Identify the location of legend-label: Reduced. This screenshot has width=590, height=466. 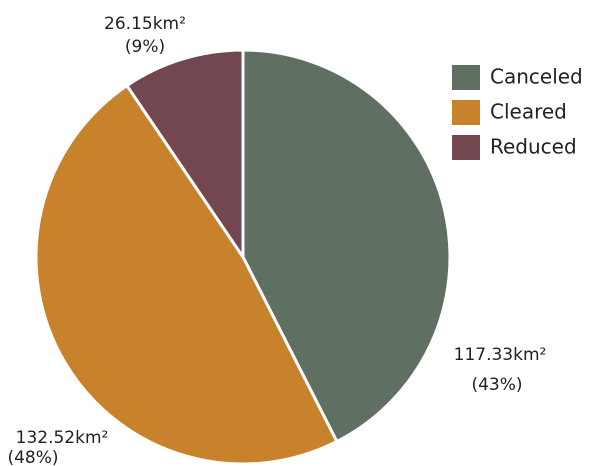
(533, 147).